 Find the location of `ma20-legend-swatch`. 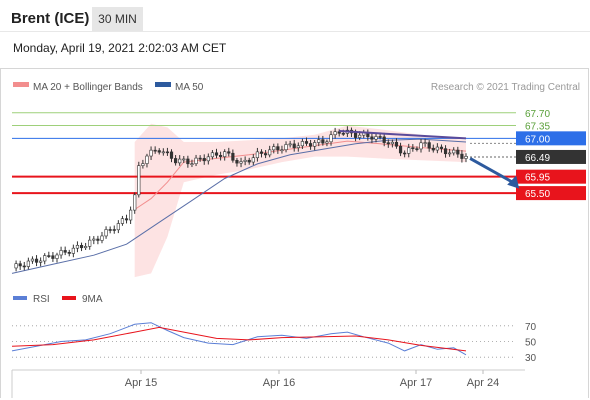

ma20-legend-swatch is located at coordinates (21, 84).